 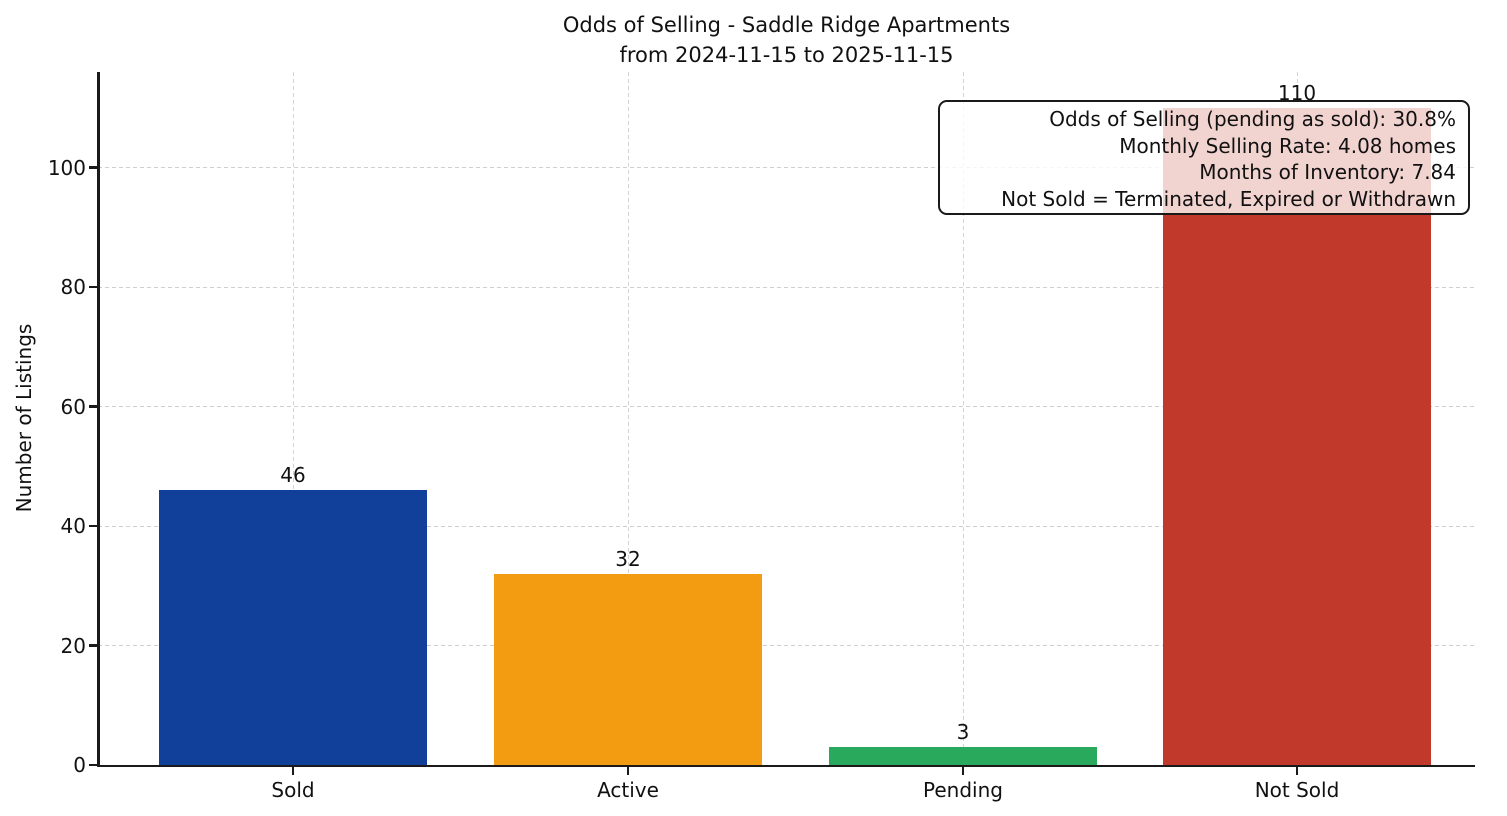 I want to click on bar-value-label: 32, so click(x=628, y=558).